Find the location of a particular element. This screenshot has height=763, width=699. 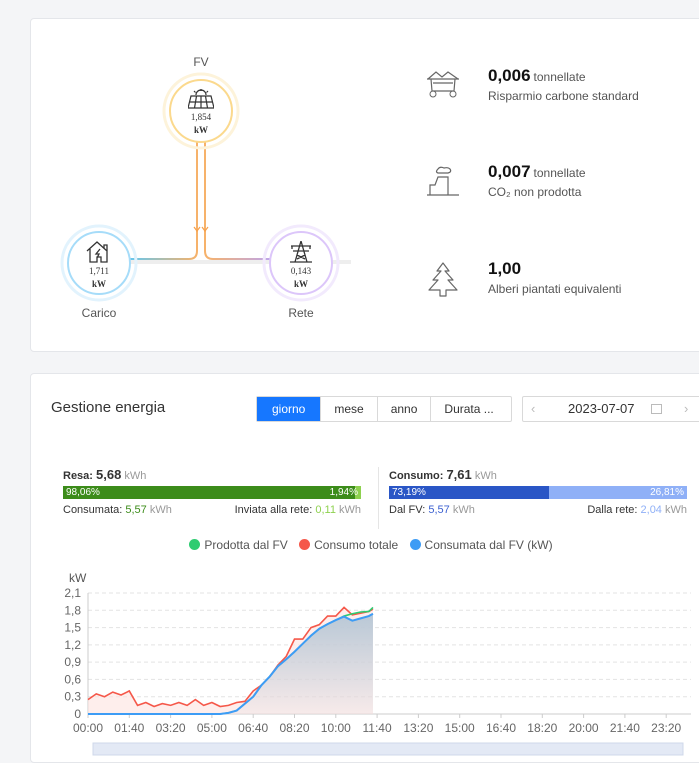

from-pv-label: Dal FV: is located at coordinates (407, 510).